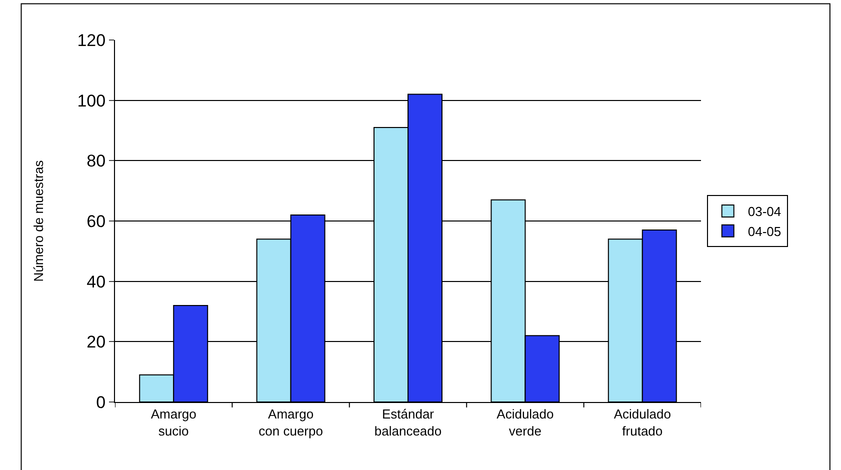 Image resolution: width=841 pixels, height=470 pixels. I want to click on x-tick-label: Estándar balanceado, so click(408, 422).